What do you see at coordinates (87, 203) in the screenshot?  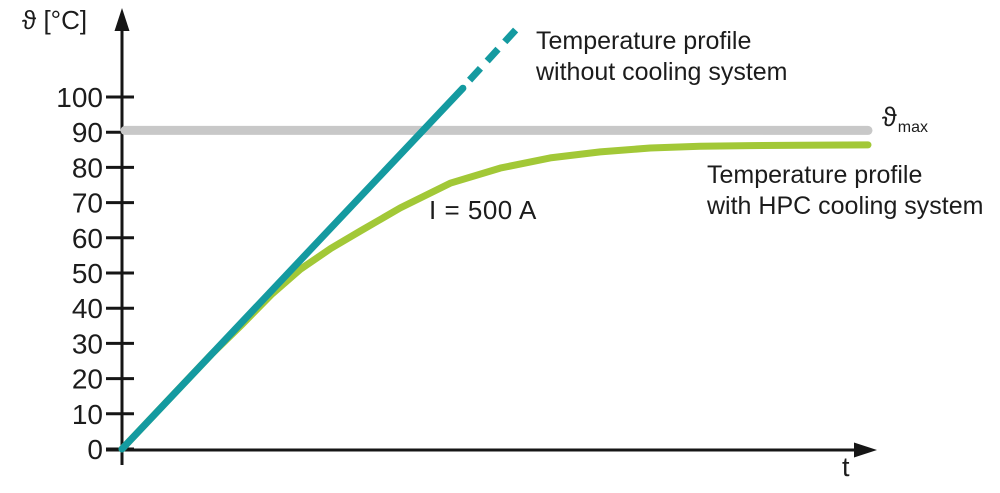 I see `y-tick-label: 70` at bounding box center [87, 203].